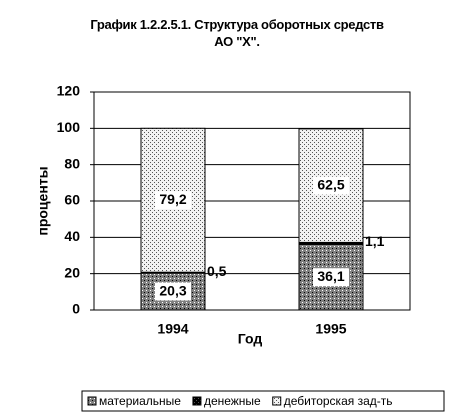  Describe the element at coordinates (140, 401) in the screenshot. I see `legend-label: материальные` at that location.